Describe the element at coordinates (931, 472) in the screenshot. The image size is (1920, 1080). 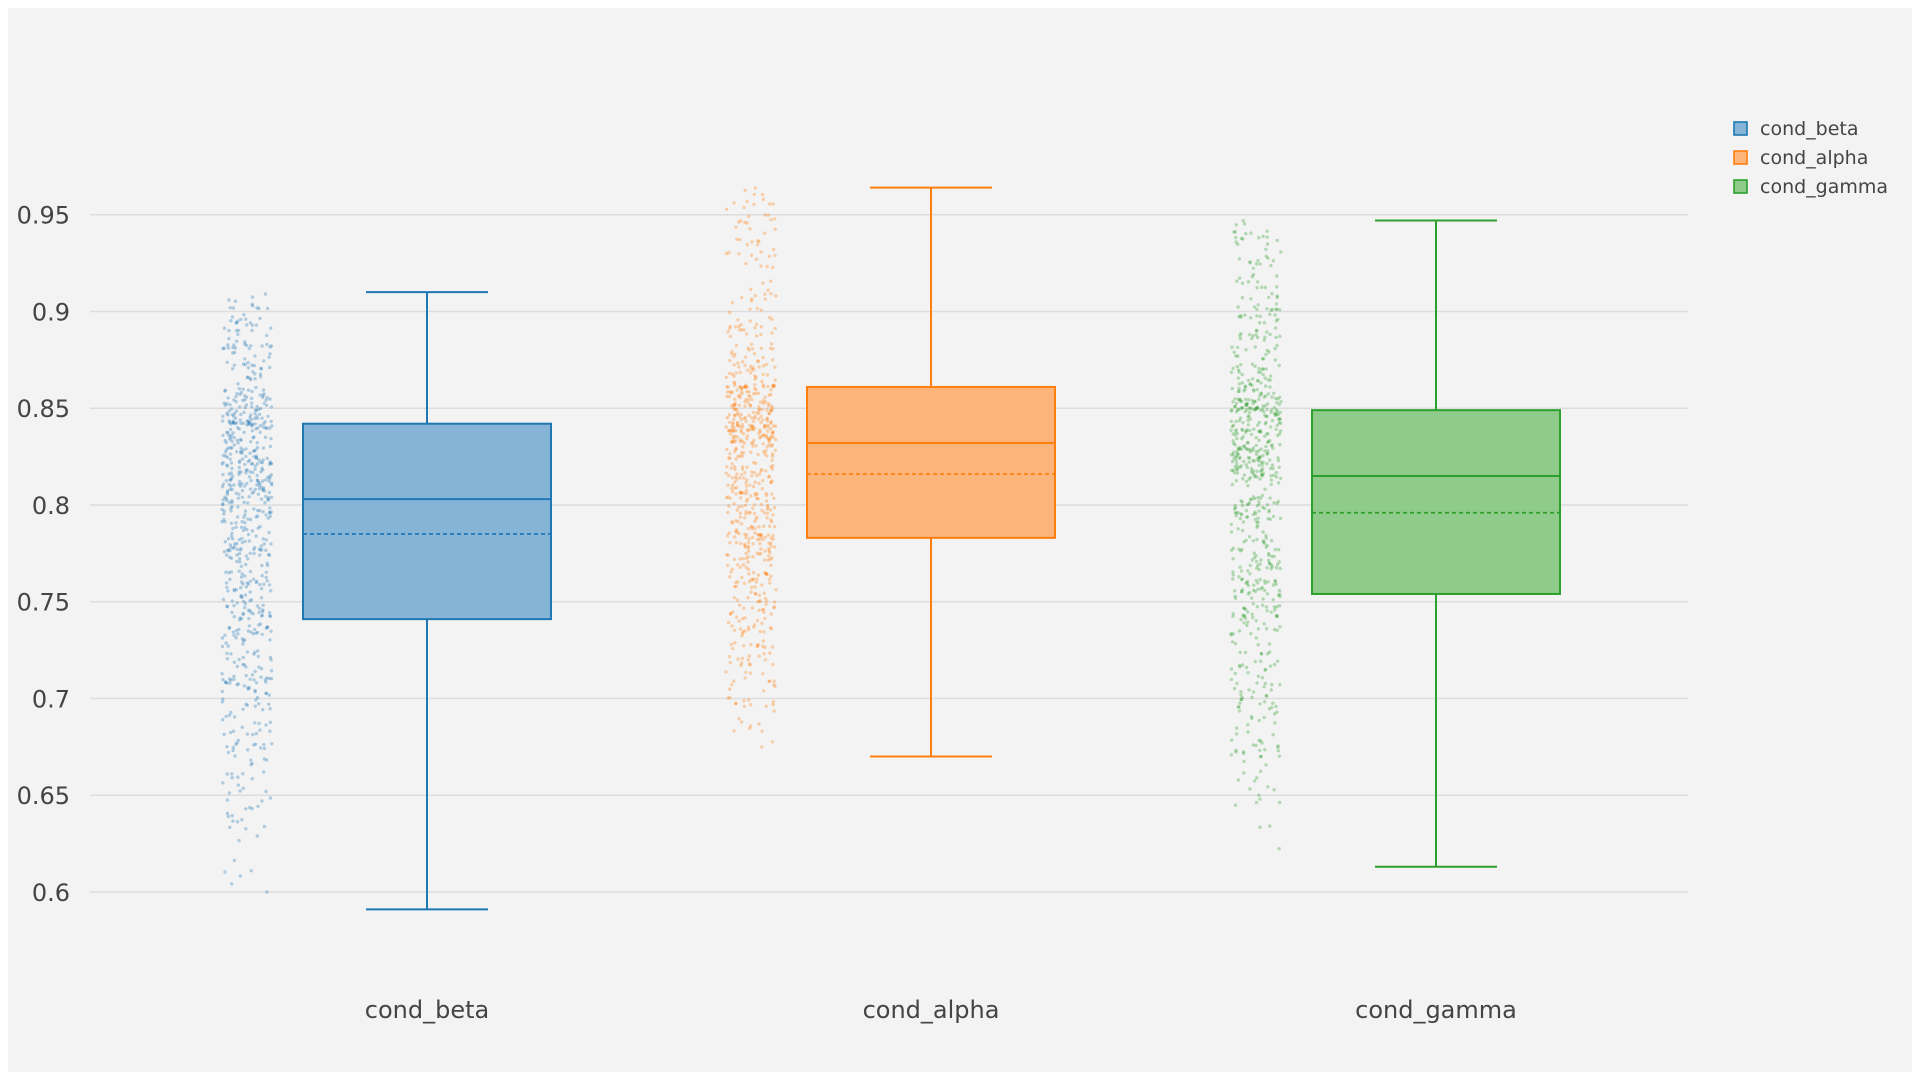
I see `box-cond_alpha` at that location.